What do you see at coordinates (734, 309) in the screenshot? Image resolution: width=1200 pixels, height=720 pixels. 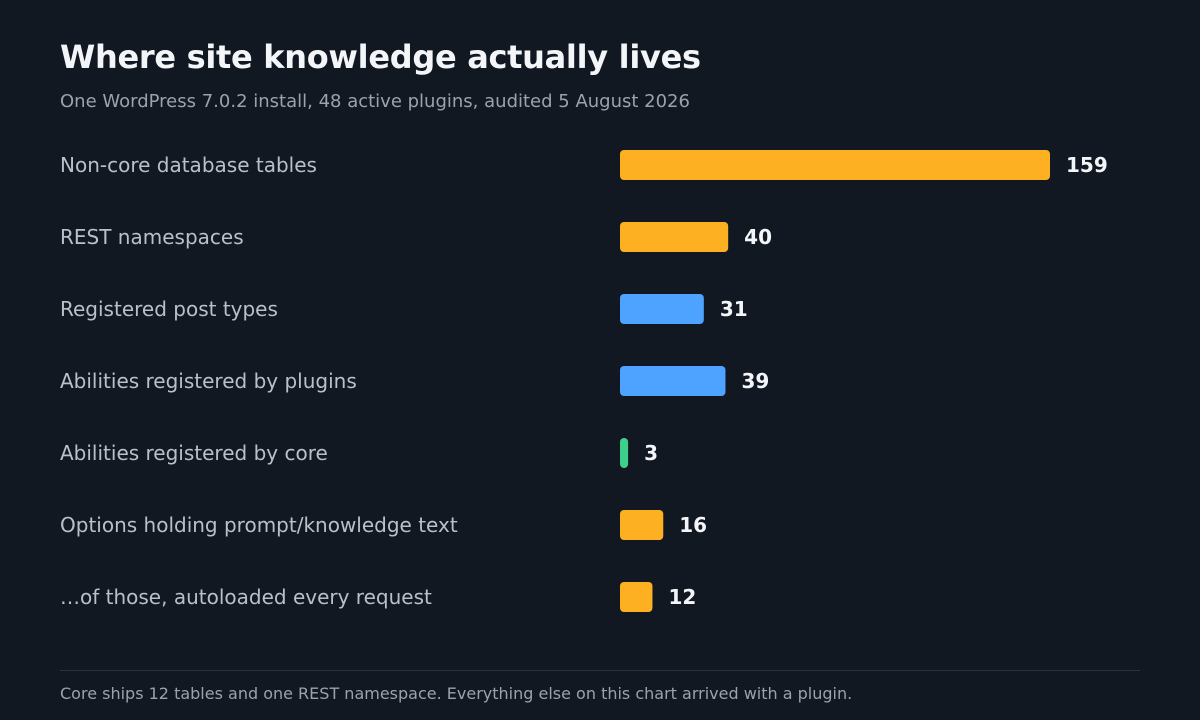 I see `value-label: 31` at bounding box center [734, 309].